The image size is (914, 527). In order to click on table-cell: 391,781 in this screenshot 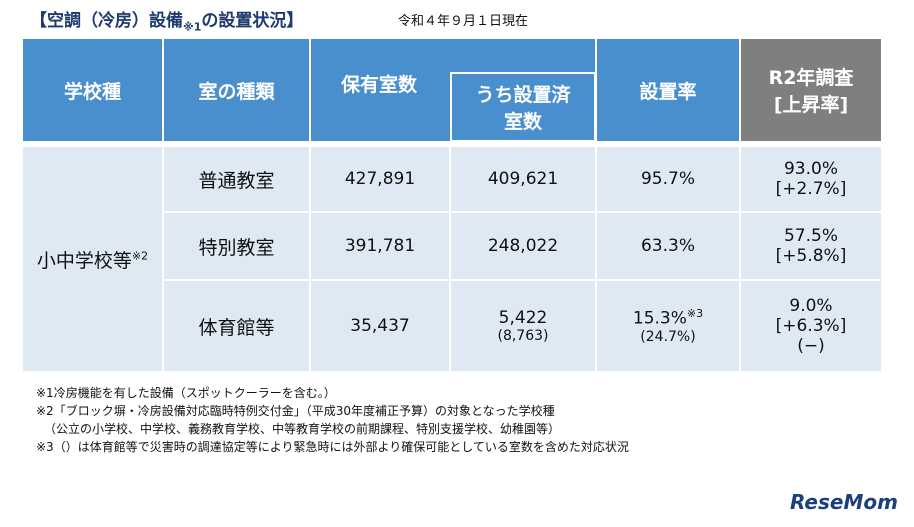, I will do `click(380, 246)`.